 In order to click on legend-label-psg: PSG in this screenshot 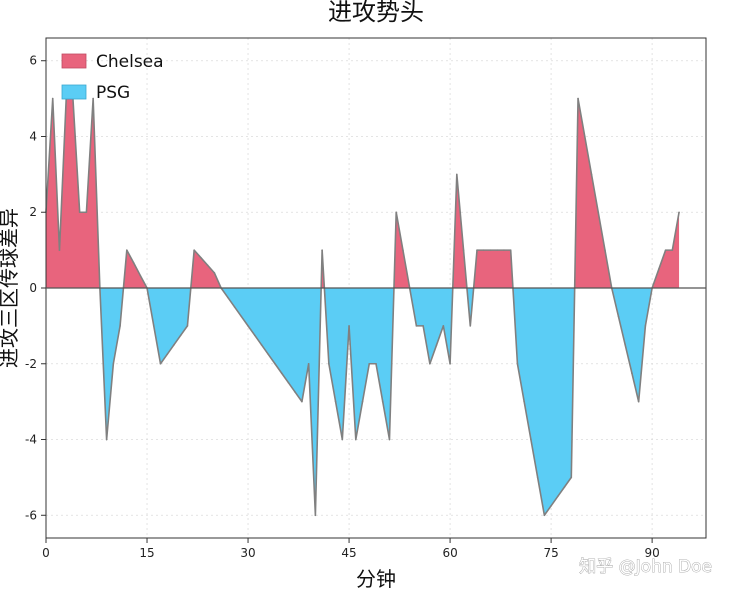, I will do `click(113, 93)`.